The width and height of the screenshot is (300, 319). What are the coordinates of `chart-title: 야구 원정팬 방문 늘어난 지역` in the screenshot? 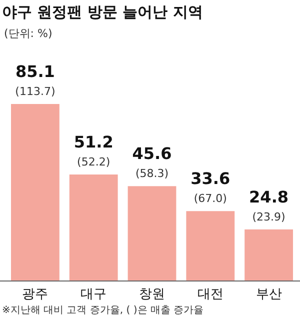 It's located at (102, 12).